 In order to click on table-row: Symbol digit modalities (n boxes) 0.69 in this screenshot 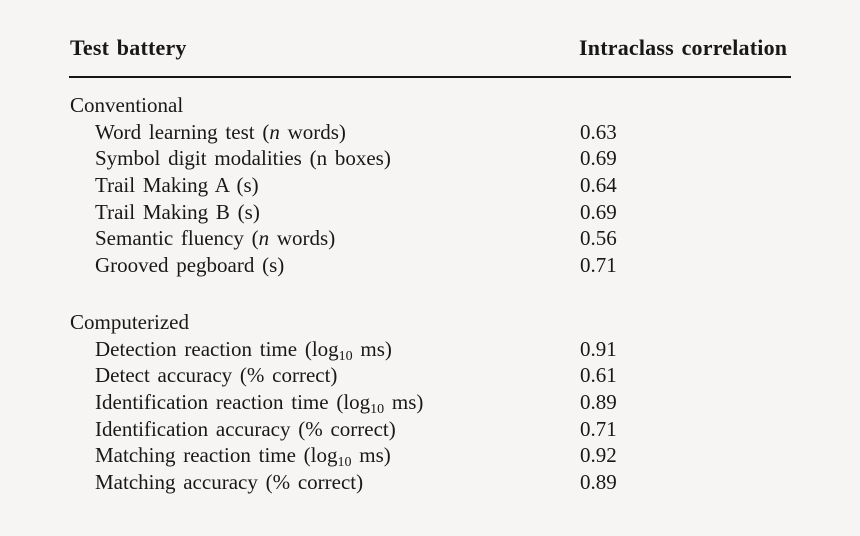, I will do `click(431, 158)`.